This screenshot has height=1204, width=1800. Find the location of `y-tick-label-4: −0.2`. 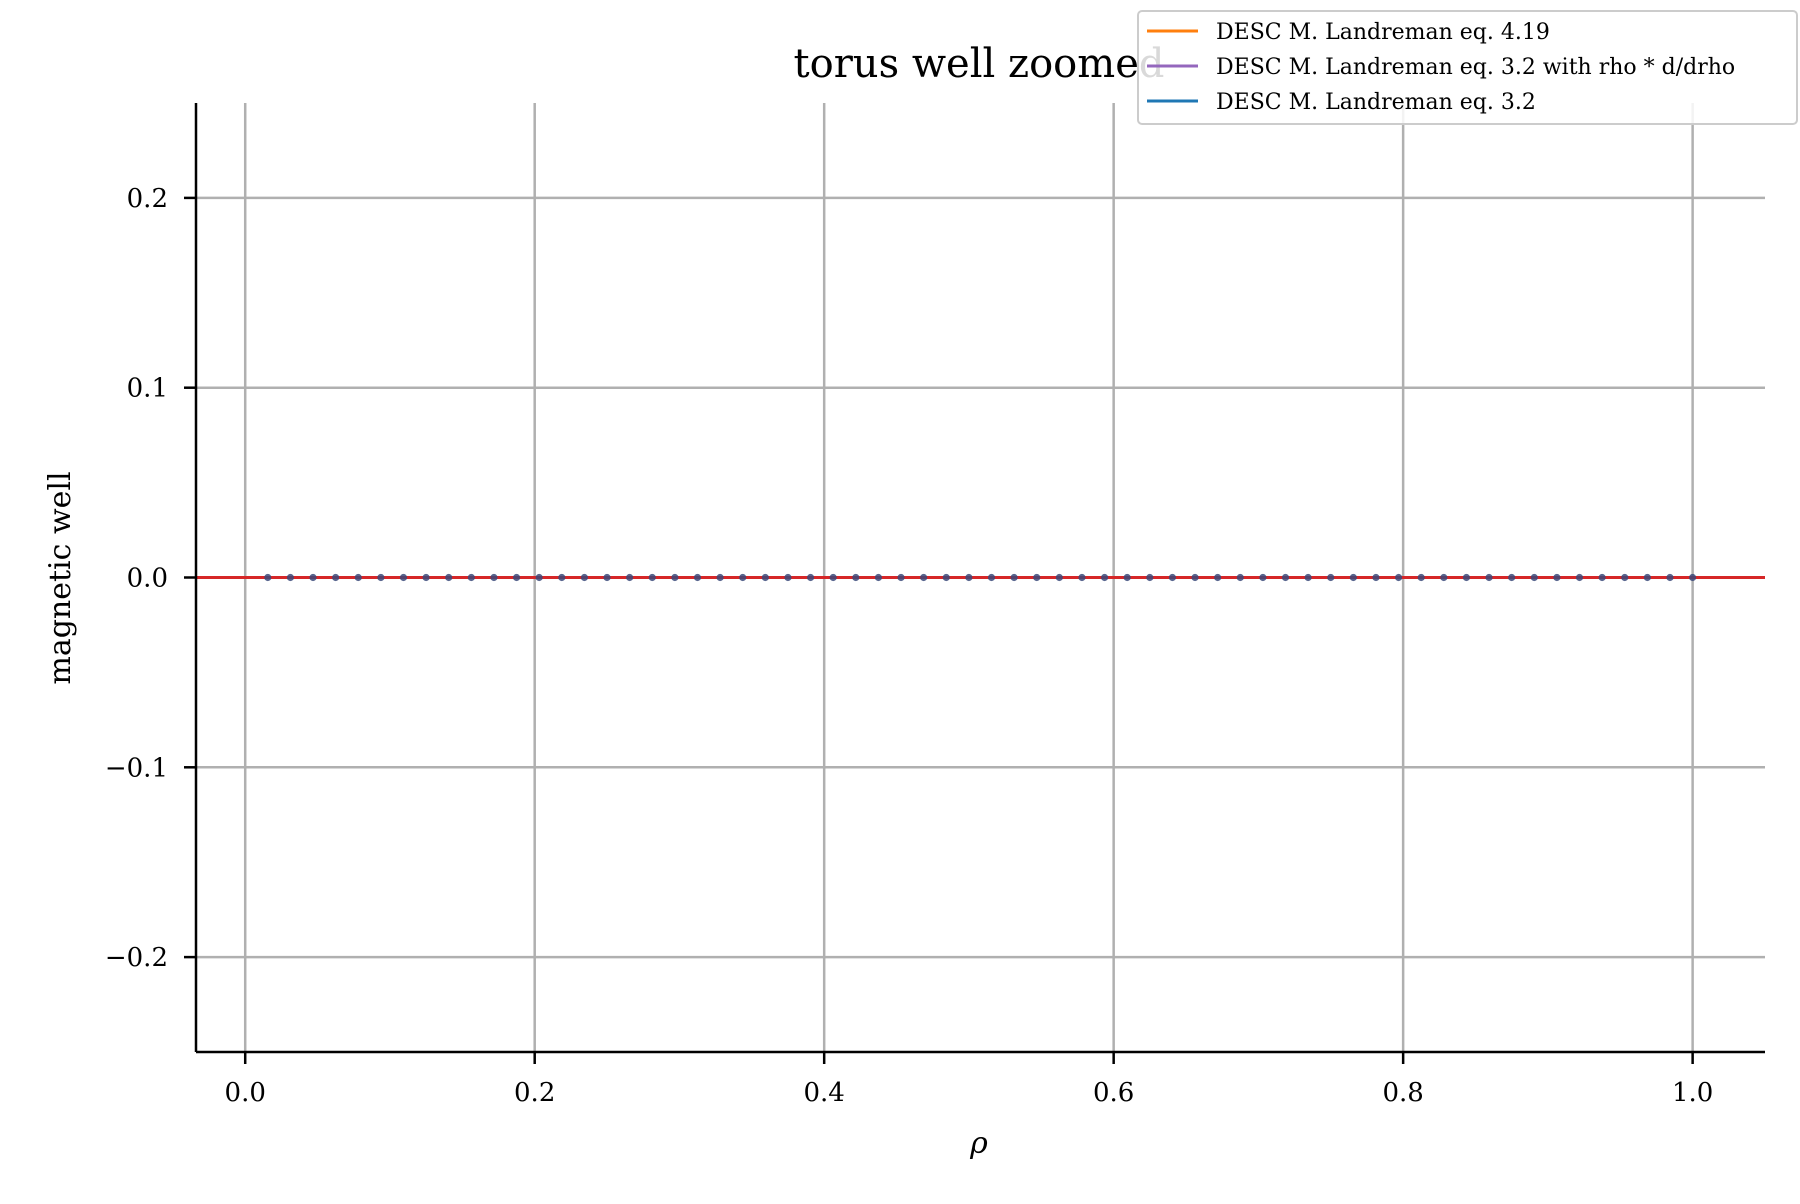

y-tick-label-4: −0.2 is located at coordinates (136, 958).